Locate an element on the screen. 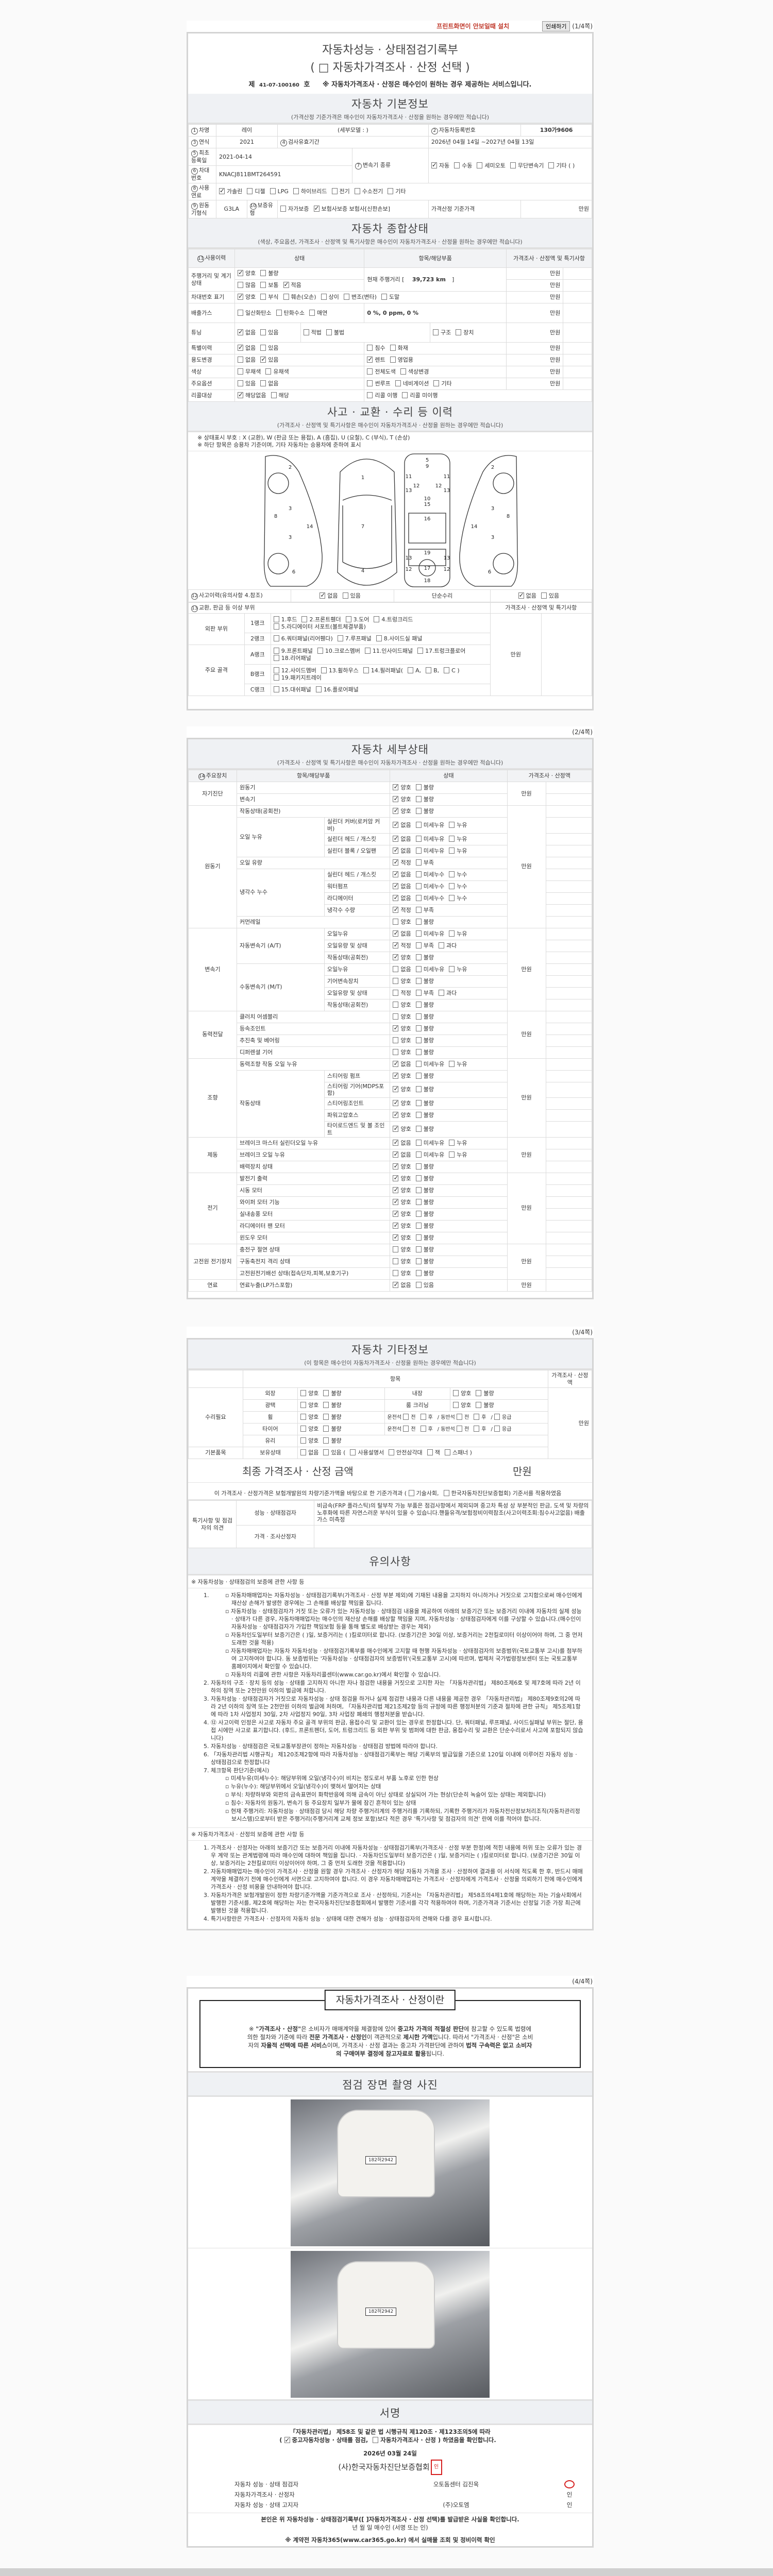 The height and width of the screenshot is (2576, 773). check-item: 누유 is located at coordinates (458, 851).